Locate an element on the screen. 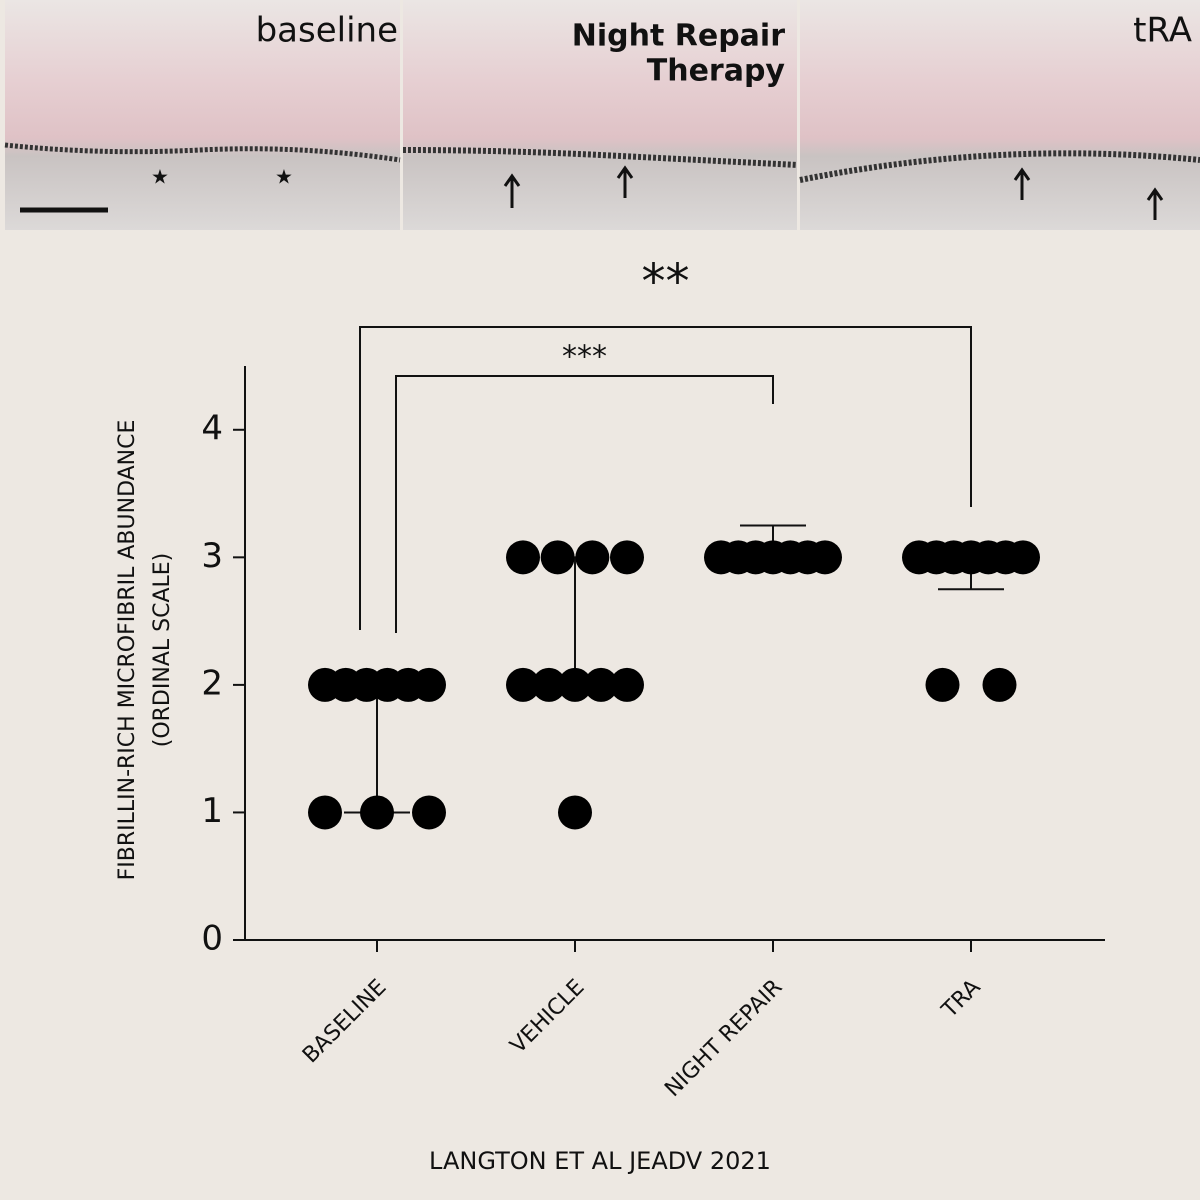  y-axis-label: FIBRILLIN-RICH MICROFIBRIL ABUNDANCE is located at coordinates (127, 650).